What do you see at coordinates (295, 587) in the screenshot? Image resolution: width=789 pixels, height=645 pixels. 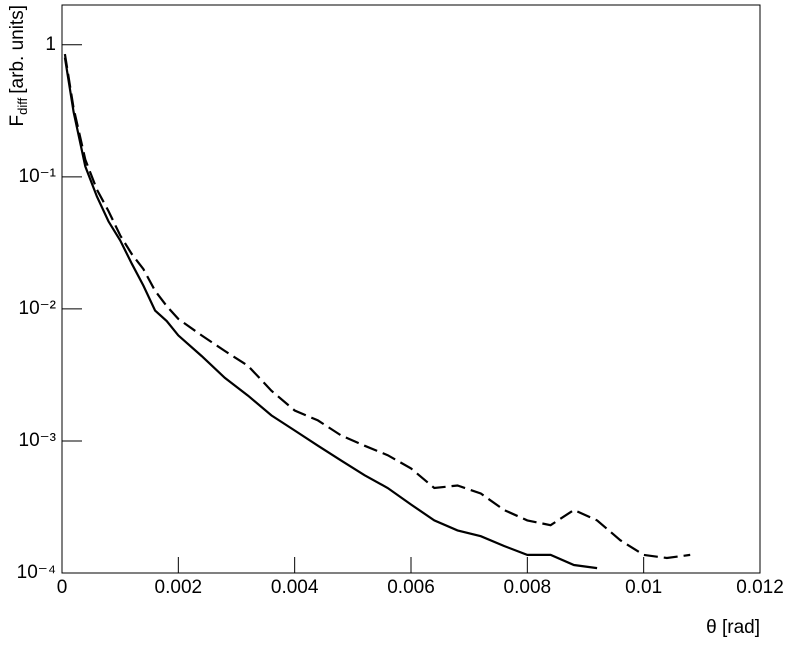 I see `x-tick-label: 0.004` at bounding box center [295, 587].